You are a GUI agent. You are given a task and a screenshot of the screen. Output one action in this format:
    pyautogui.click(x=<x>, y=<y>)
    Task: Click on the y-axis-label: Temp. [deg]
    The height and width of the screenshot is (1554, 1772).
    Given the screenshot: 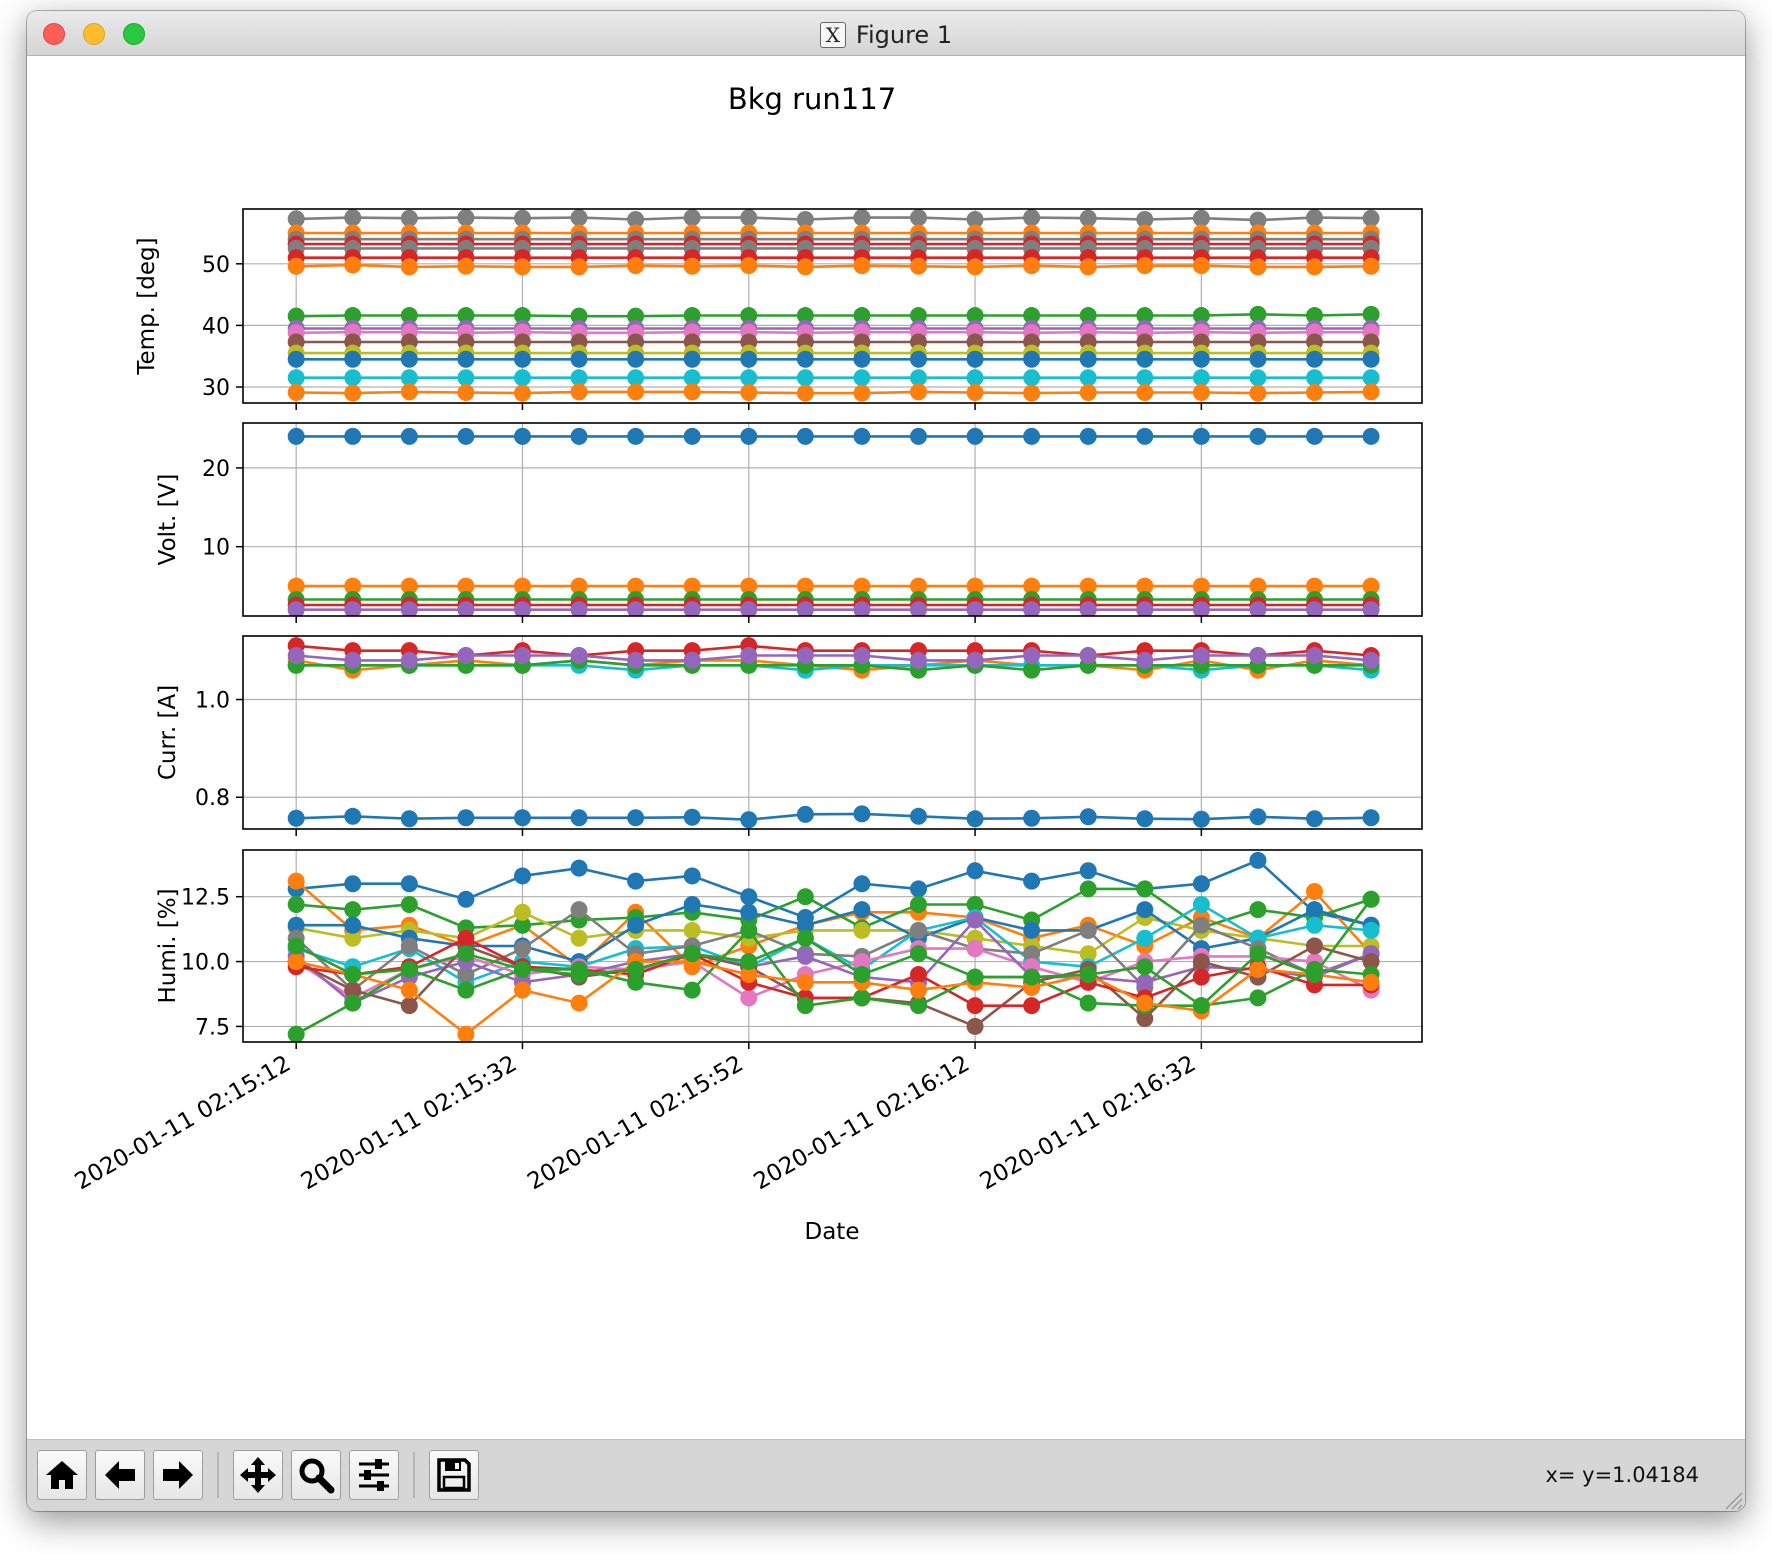 What is the action you would take?
    pyautogui.click(x=147, y=306)
    